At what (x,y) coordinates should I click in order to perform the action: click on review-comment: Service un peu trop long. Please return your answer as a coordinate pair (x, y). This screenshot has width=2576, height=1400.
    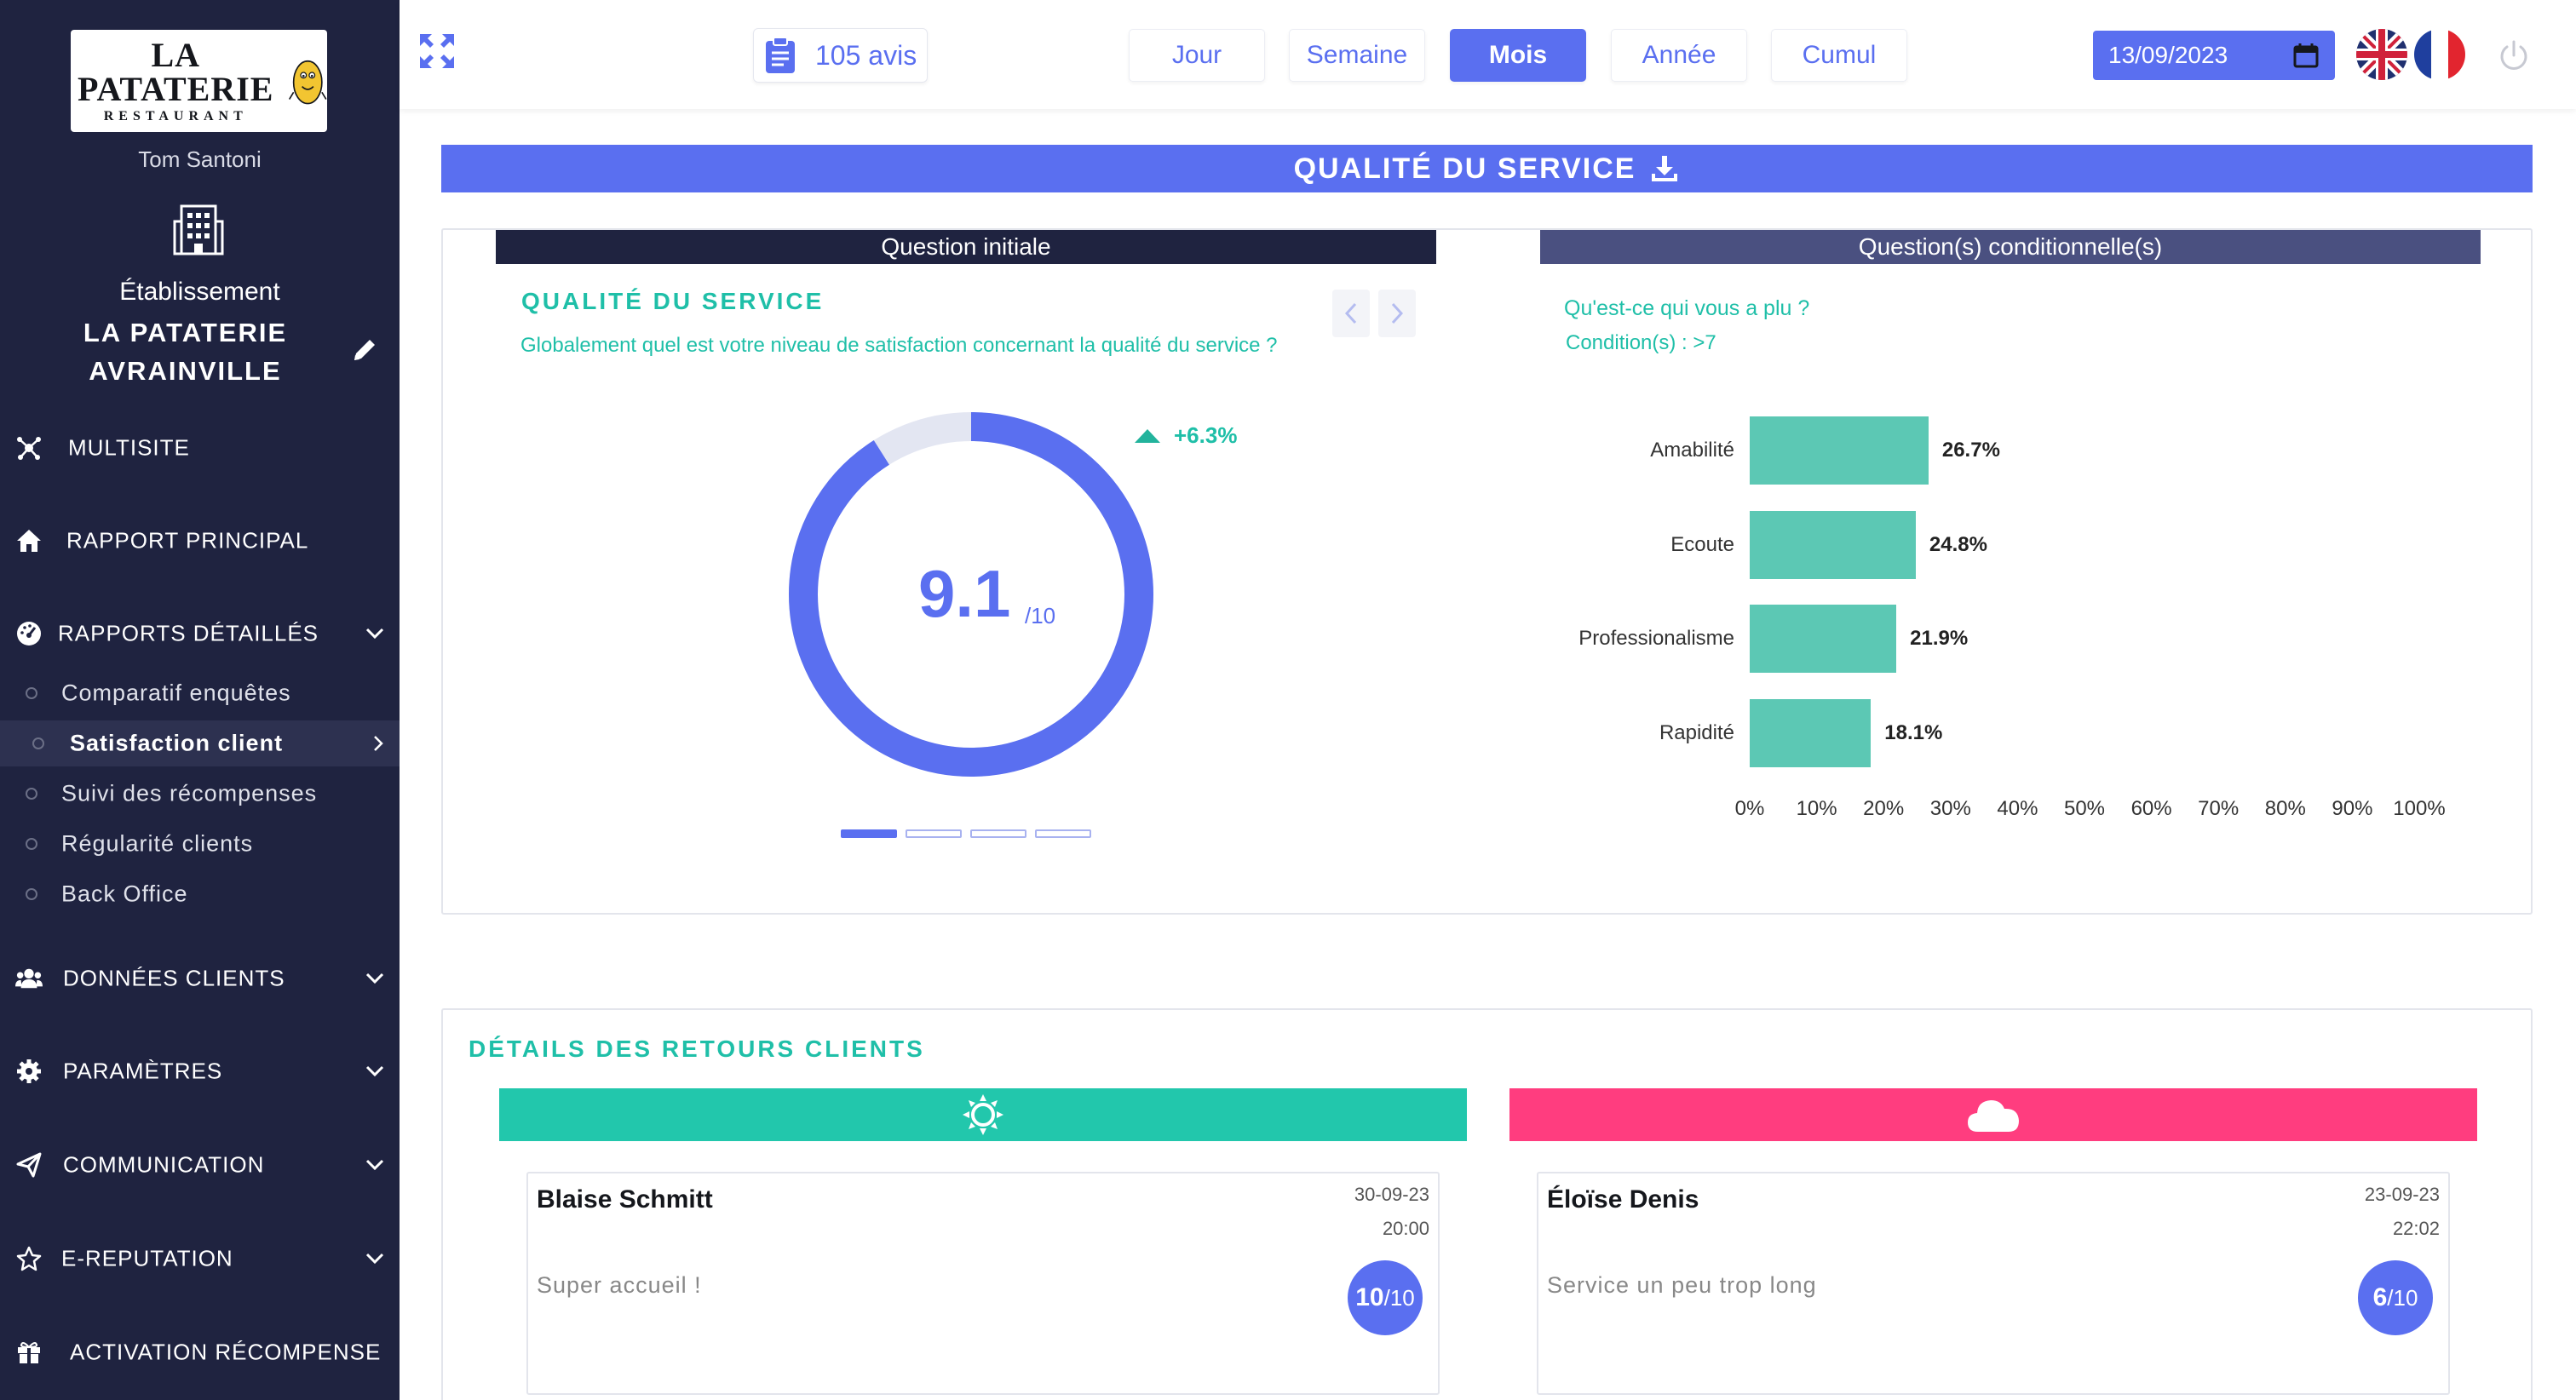
    Looking at the image, I should click on (1682, 1285).